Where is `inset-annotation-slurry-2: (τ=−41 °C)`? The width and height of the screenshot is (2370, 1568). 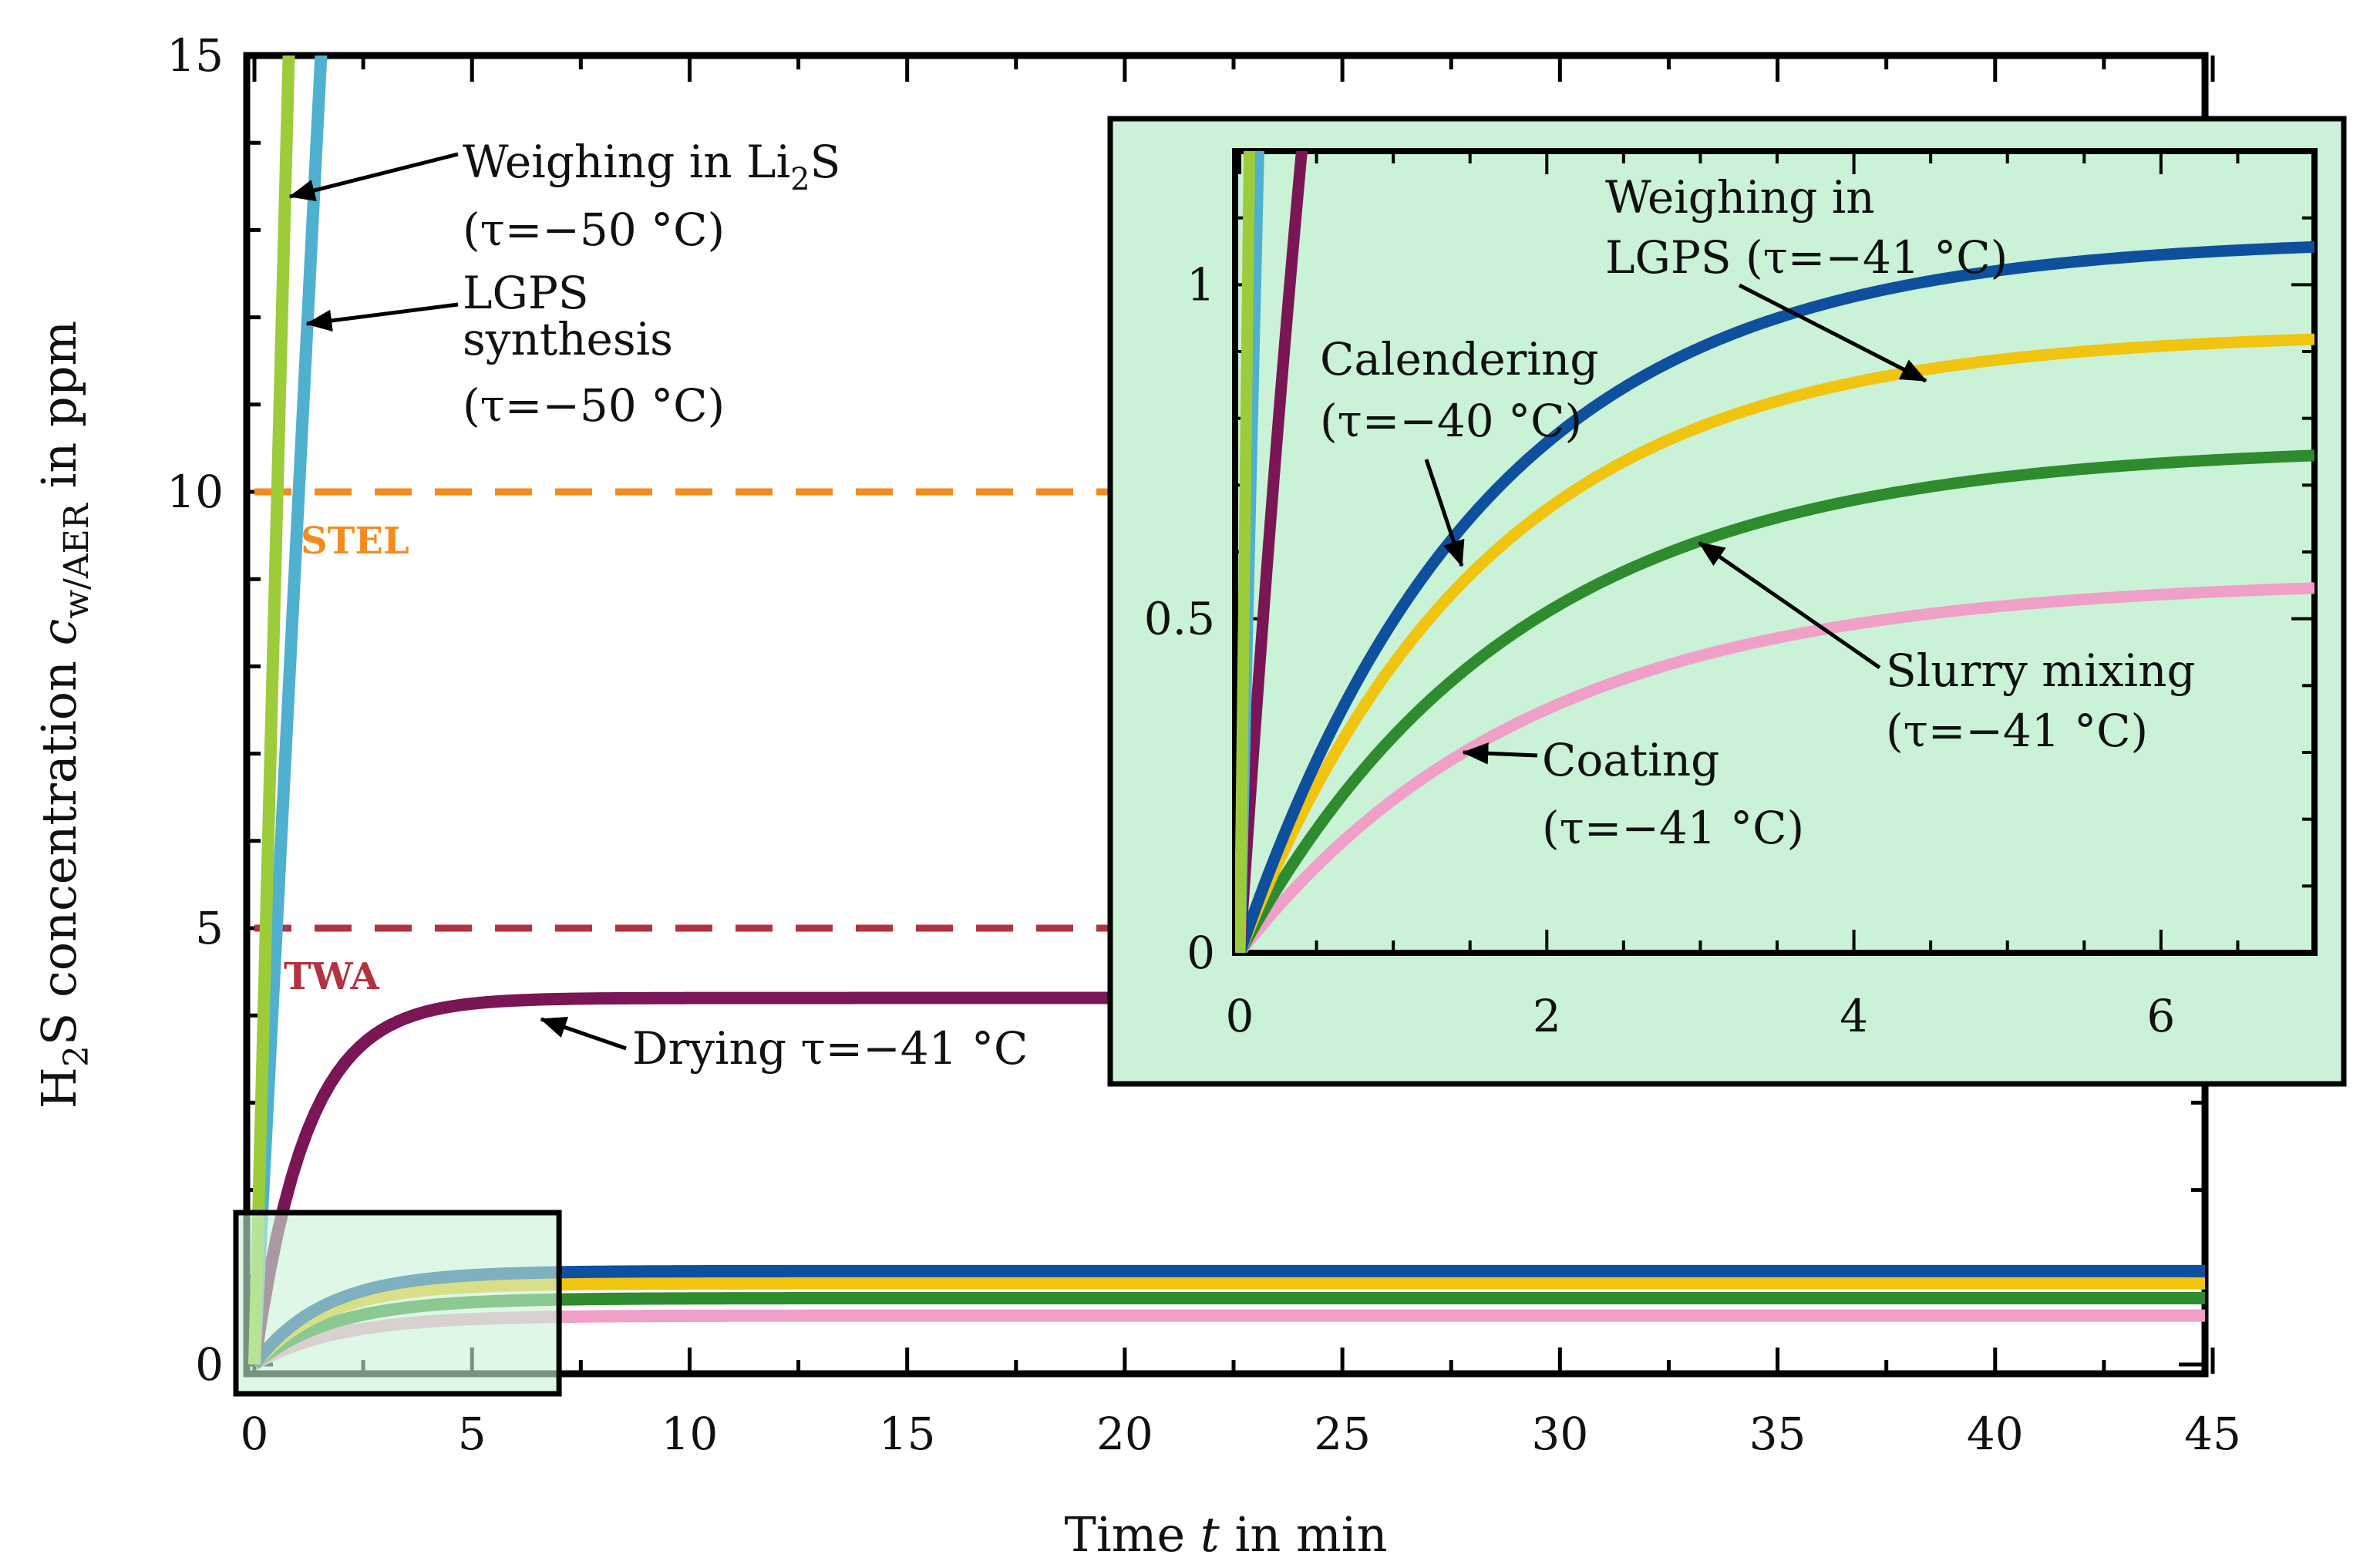 inset-annotation-slurry-2: (τ=−41 °C) is located at coordinates (2017, 731).